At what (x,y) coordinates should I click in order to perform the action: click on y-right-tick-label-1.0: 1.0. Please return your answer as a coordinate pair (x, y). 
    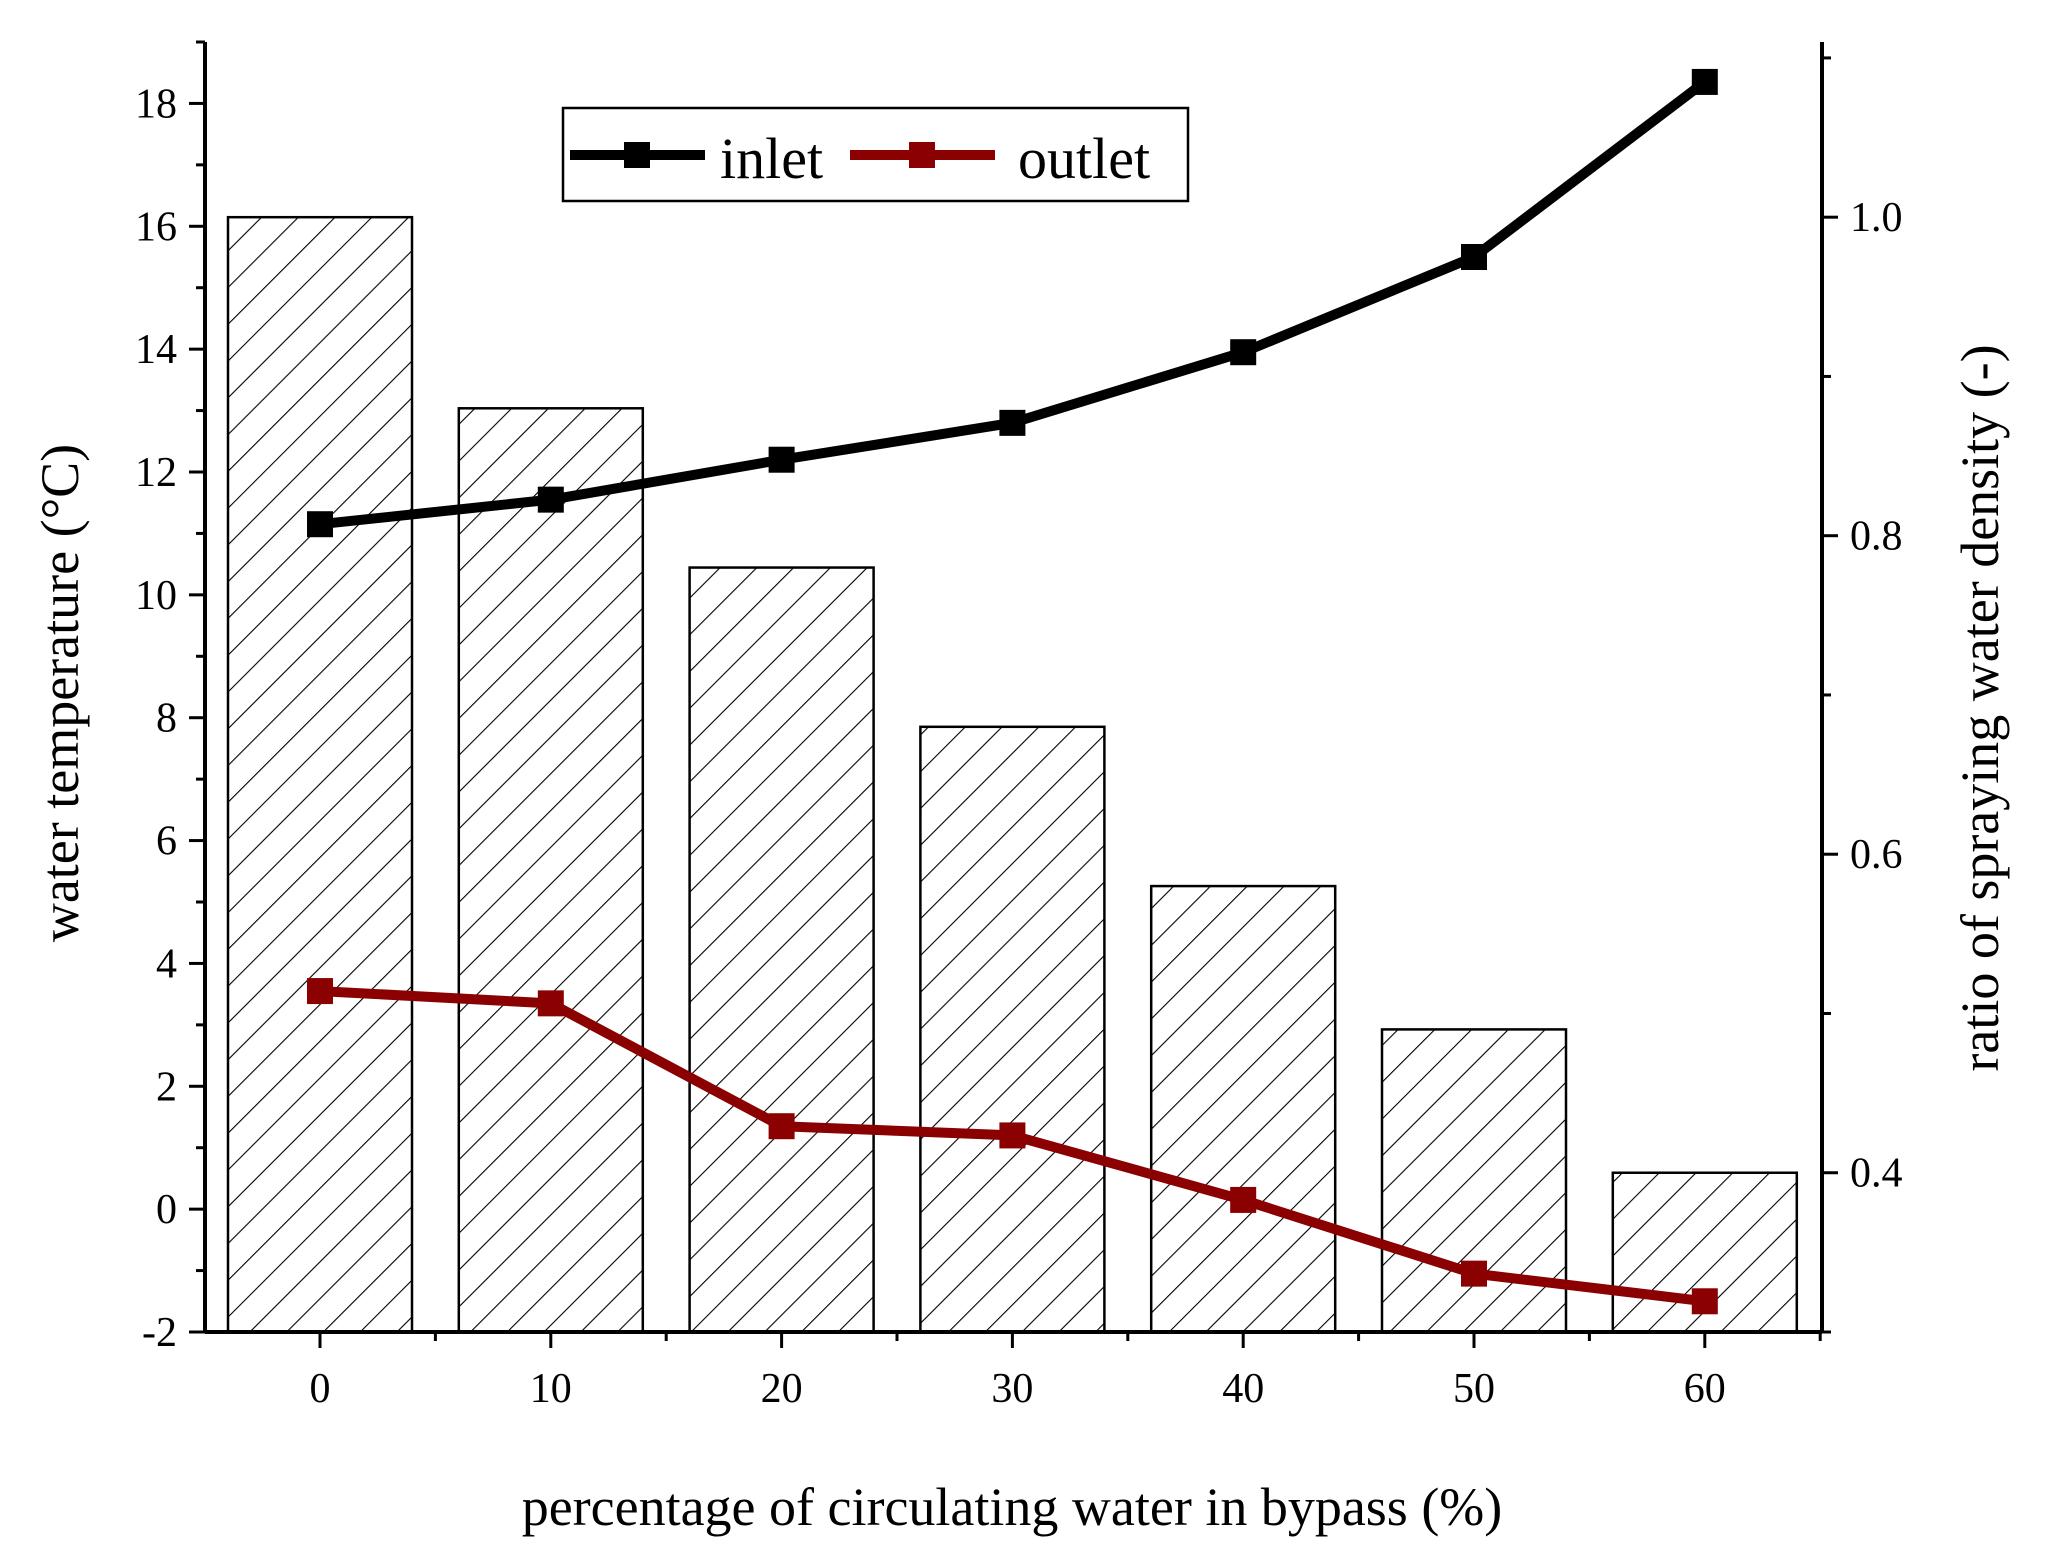
    Looking at the image, I should click on (1876, 218).